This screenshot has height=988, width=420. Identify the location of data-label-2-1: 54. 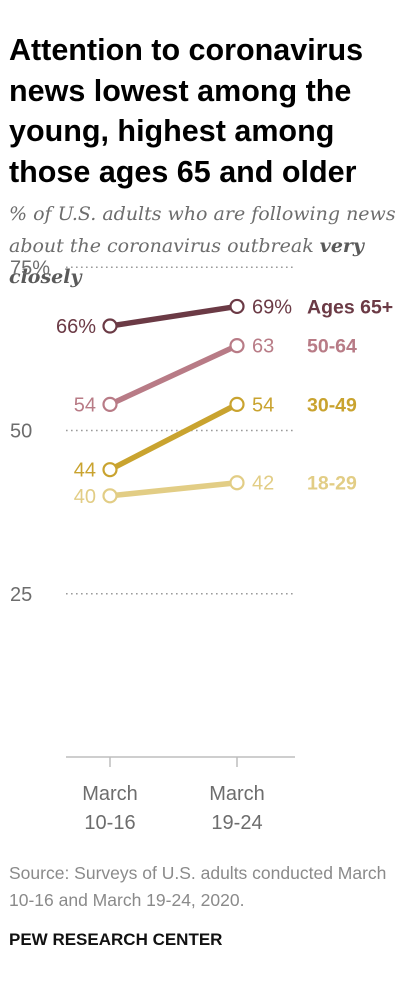
(263, 405).